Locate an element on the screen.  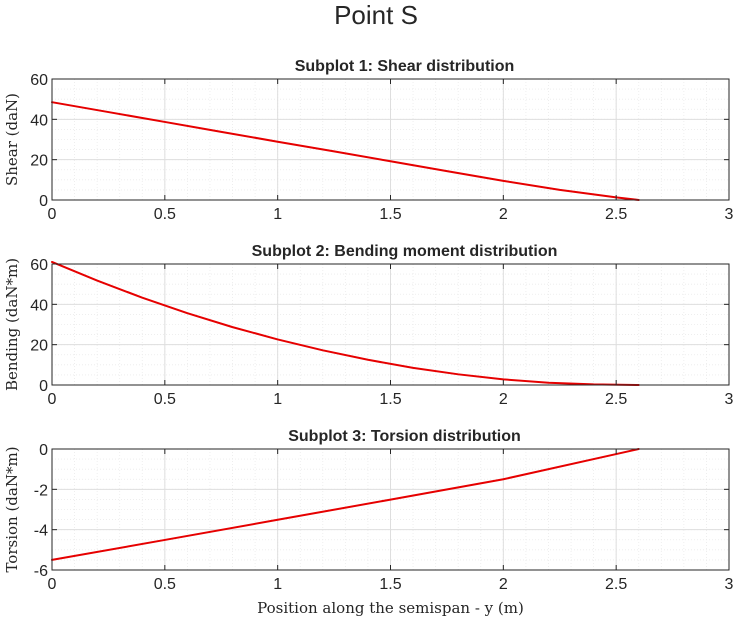
subplot-title: Subplot 3: Torsion distribution is located at coordinates (404, 436).